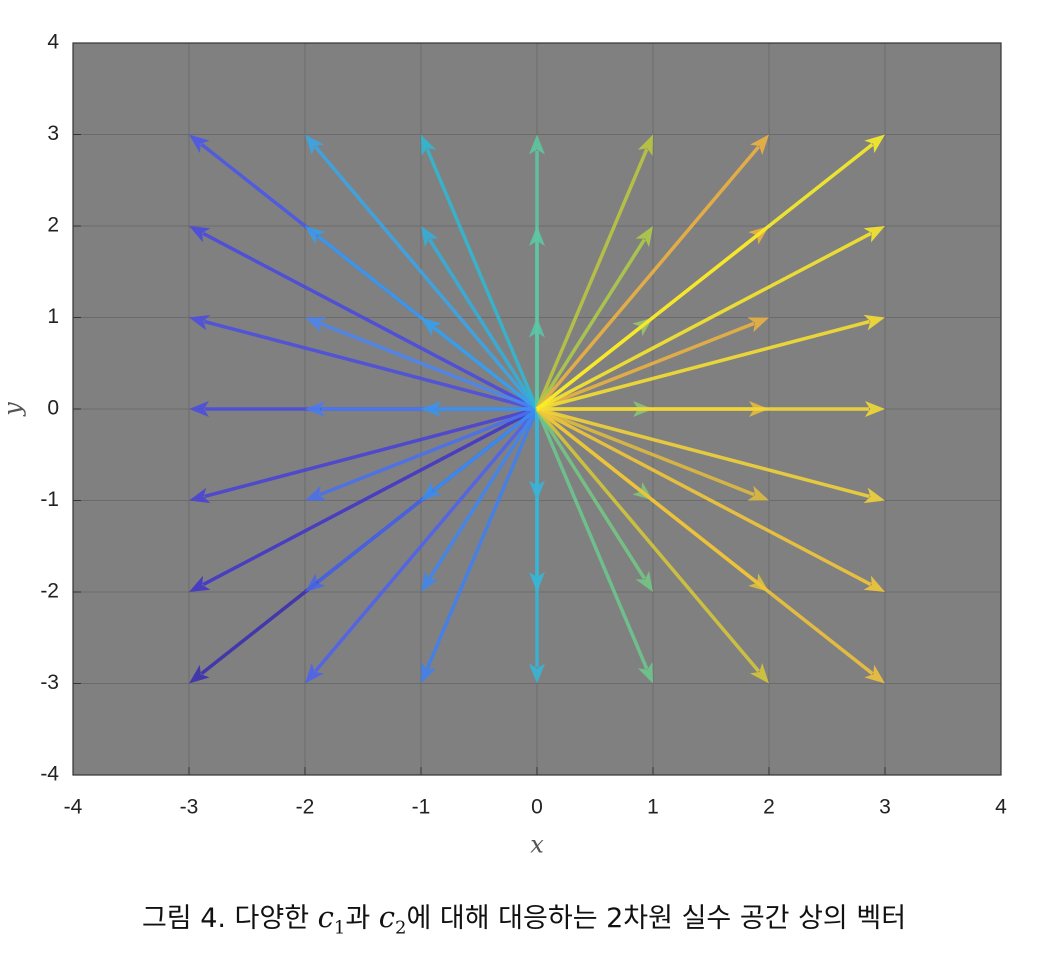 Image resolution: width=1048 pixels, height=970 pixels. What do you see at coordinates (189, 807) in the screenshot?
I see `x-tick-label: -3` at bounding box center [189, 807].